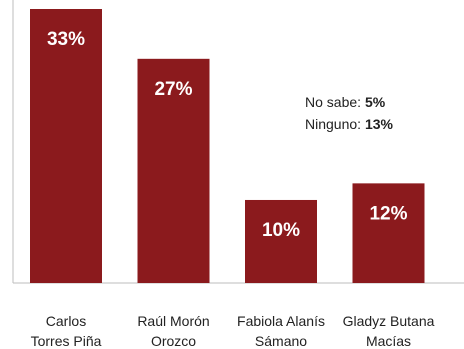 The image size is (464, 349). Describe the element at coordinates (173, 321) in the screenshot. I see `category-tick-label: Raúl Morón` at that location.